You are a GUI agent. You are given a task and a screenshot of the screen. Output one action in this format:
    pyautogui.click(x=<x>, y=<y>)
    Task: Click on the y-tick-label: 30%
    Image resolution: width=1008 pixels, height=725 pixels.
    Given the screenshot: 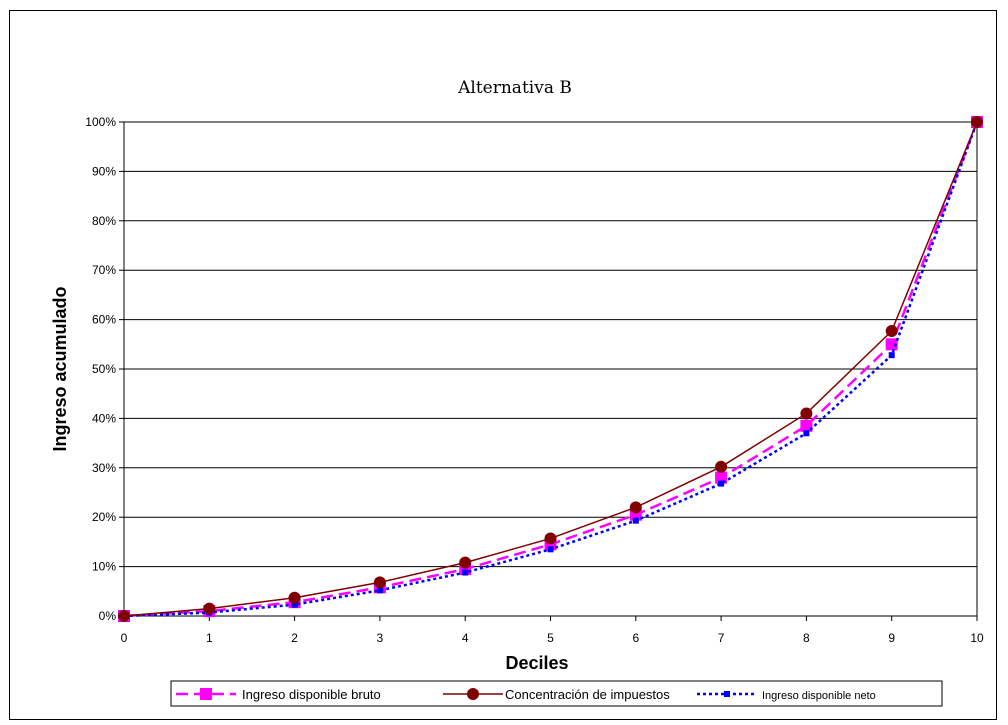 What is the action you would take?
    pyautogui.click(x=104, y=468)
    